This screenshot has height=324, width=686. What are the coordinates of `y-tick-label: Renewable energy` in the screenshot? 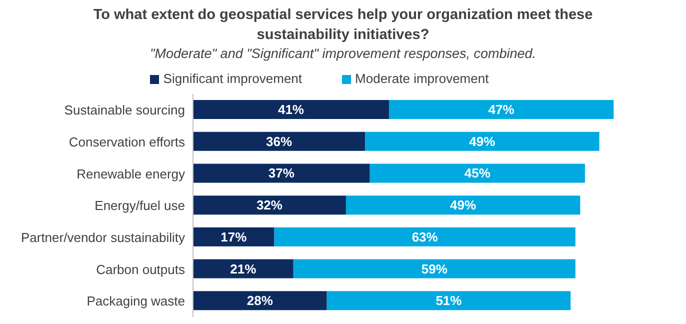 It's located at (131, 174).